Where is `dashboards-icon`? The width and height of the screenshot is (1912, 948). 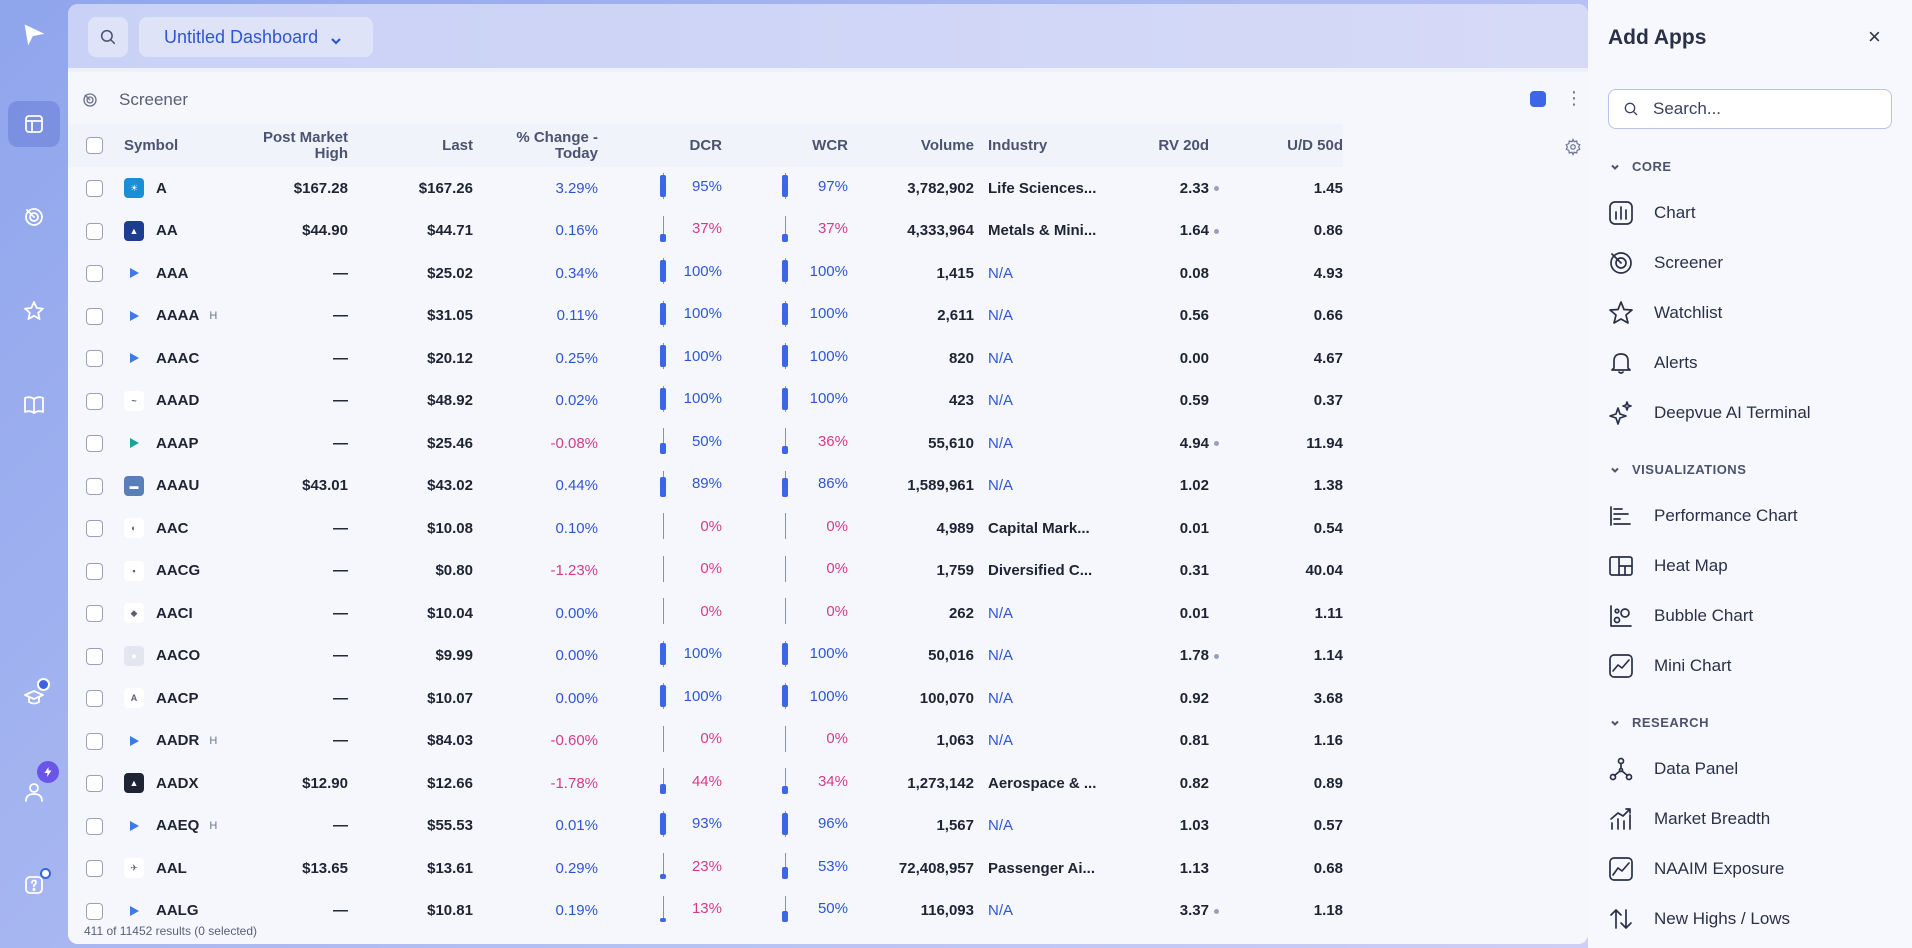
dashboards-icon is located at coordinates (34, 124).